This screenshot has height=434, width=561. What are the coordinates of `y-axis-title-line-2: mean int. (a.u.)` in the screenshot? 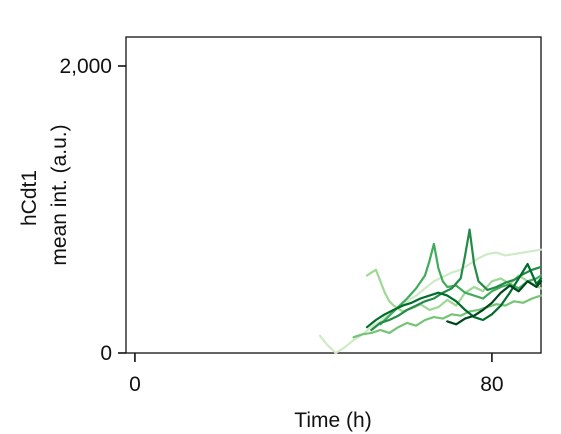 It's located at (59, 194).